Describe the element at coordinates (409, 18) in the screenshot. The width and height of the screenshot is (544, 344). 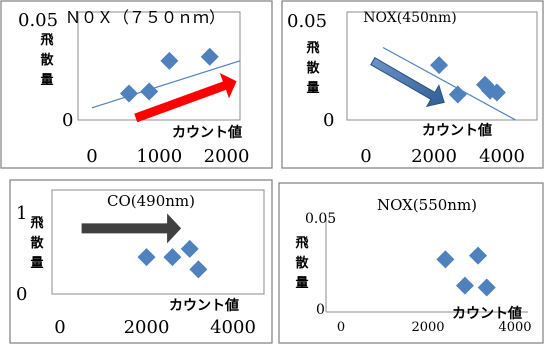
I see `chart-title: NOX(450nm)` at that location.